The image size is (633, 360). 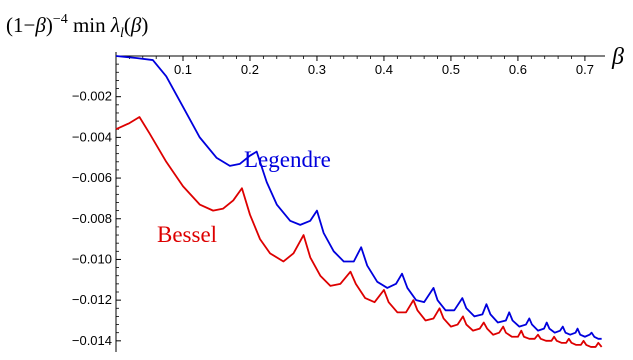 I want to click on ylabel-beta2: β, so click(x=136, y=25).